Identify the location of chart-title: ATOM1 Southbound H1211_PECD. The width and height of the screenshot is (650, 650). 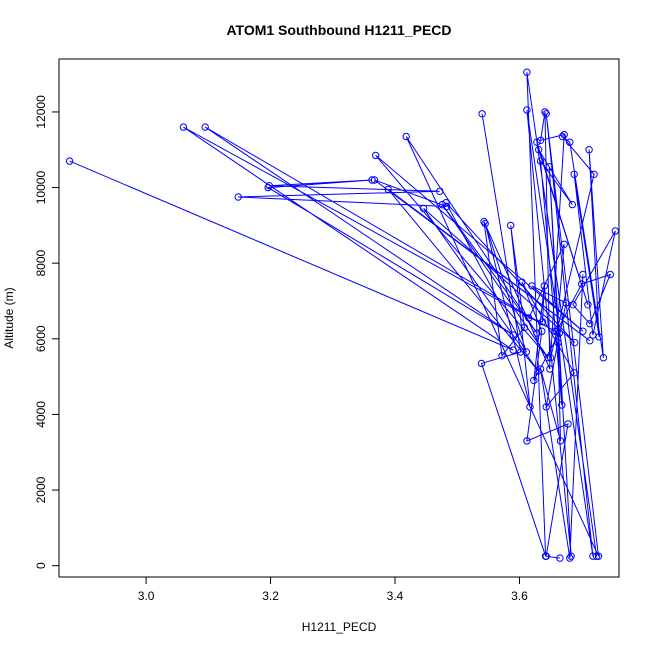
(338, 30).